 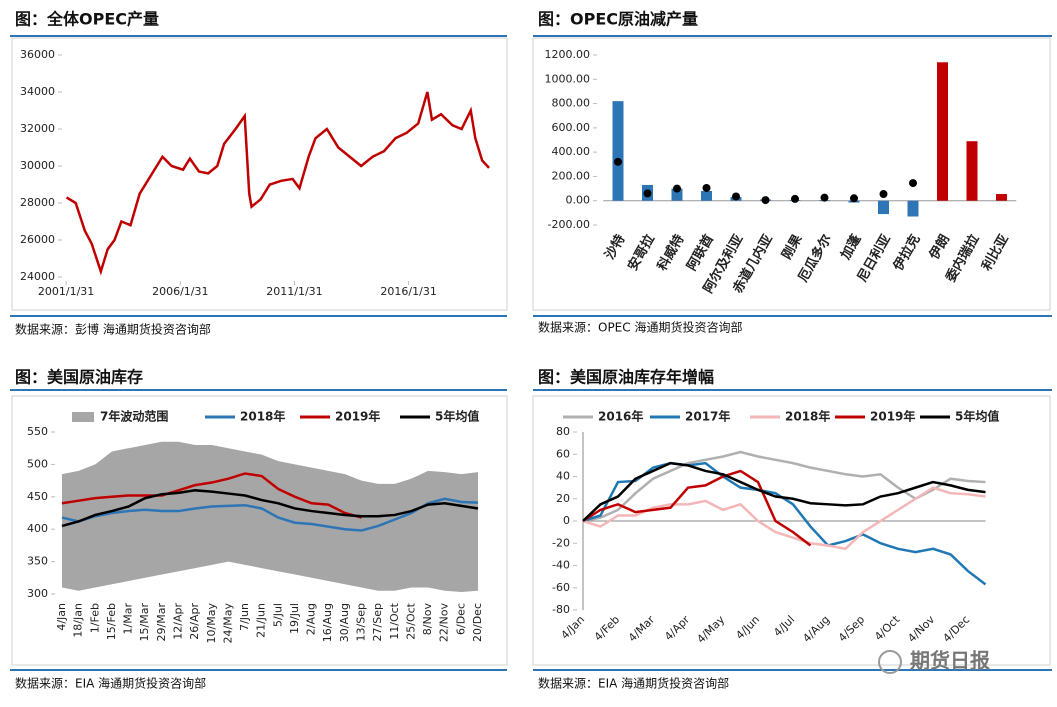 What do you see at coordinates (620, 416) in the screenshot?
I see `legend-label: 2016年` at bounding box center [620, 416].